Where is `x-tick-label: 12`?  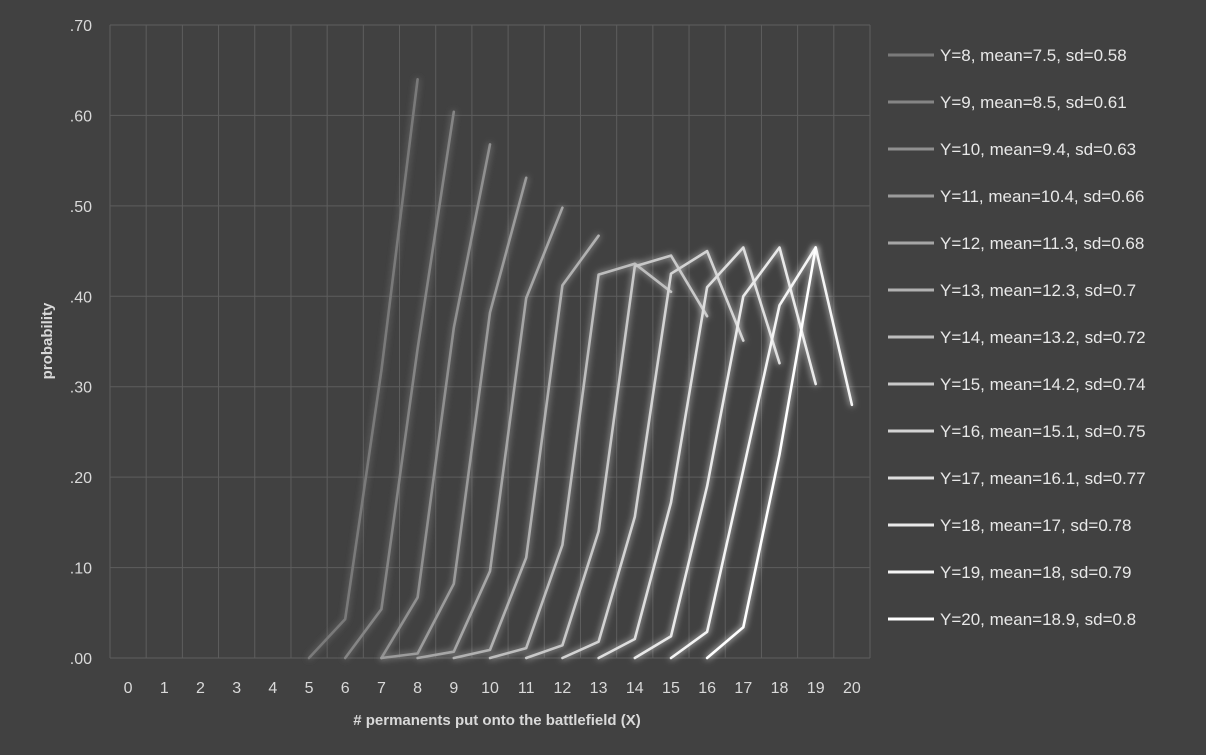 x-tick-label: 12 is located at coordinates (562, 688).